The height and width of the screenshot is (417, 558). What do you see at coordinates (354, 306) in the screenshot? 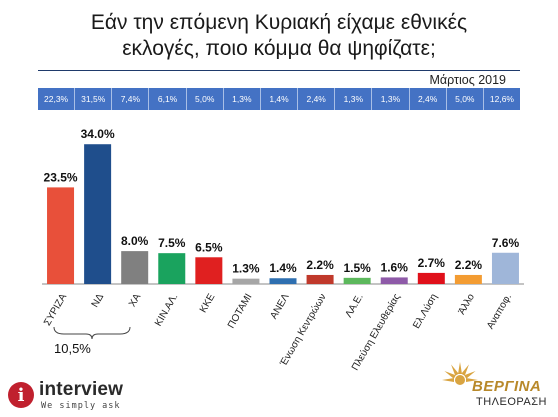
I see `category-label: ΛΑ.Ε.` at bounding box center [354, 306].